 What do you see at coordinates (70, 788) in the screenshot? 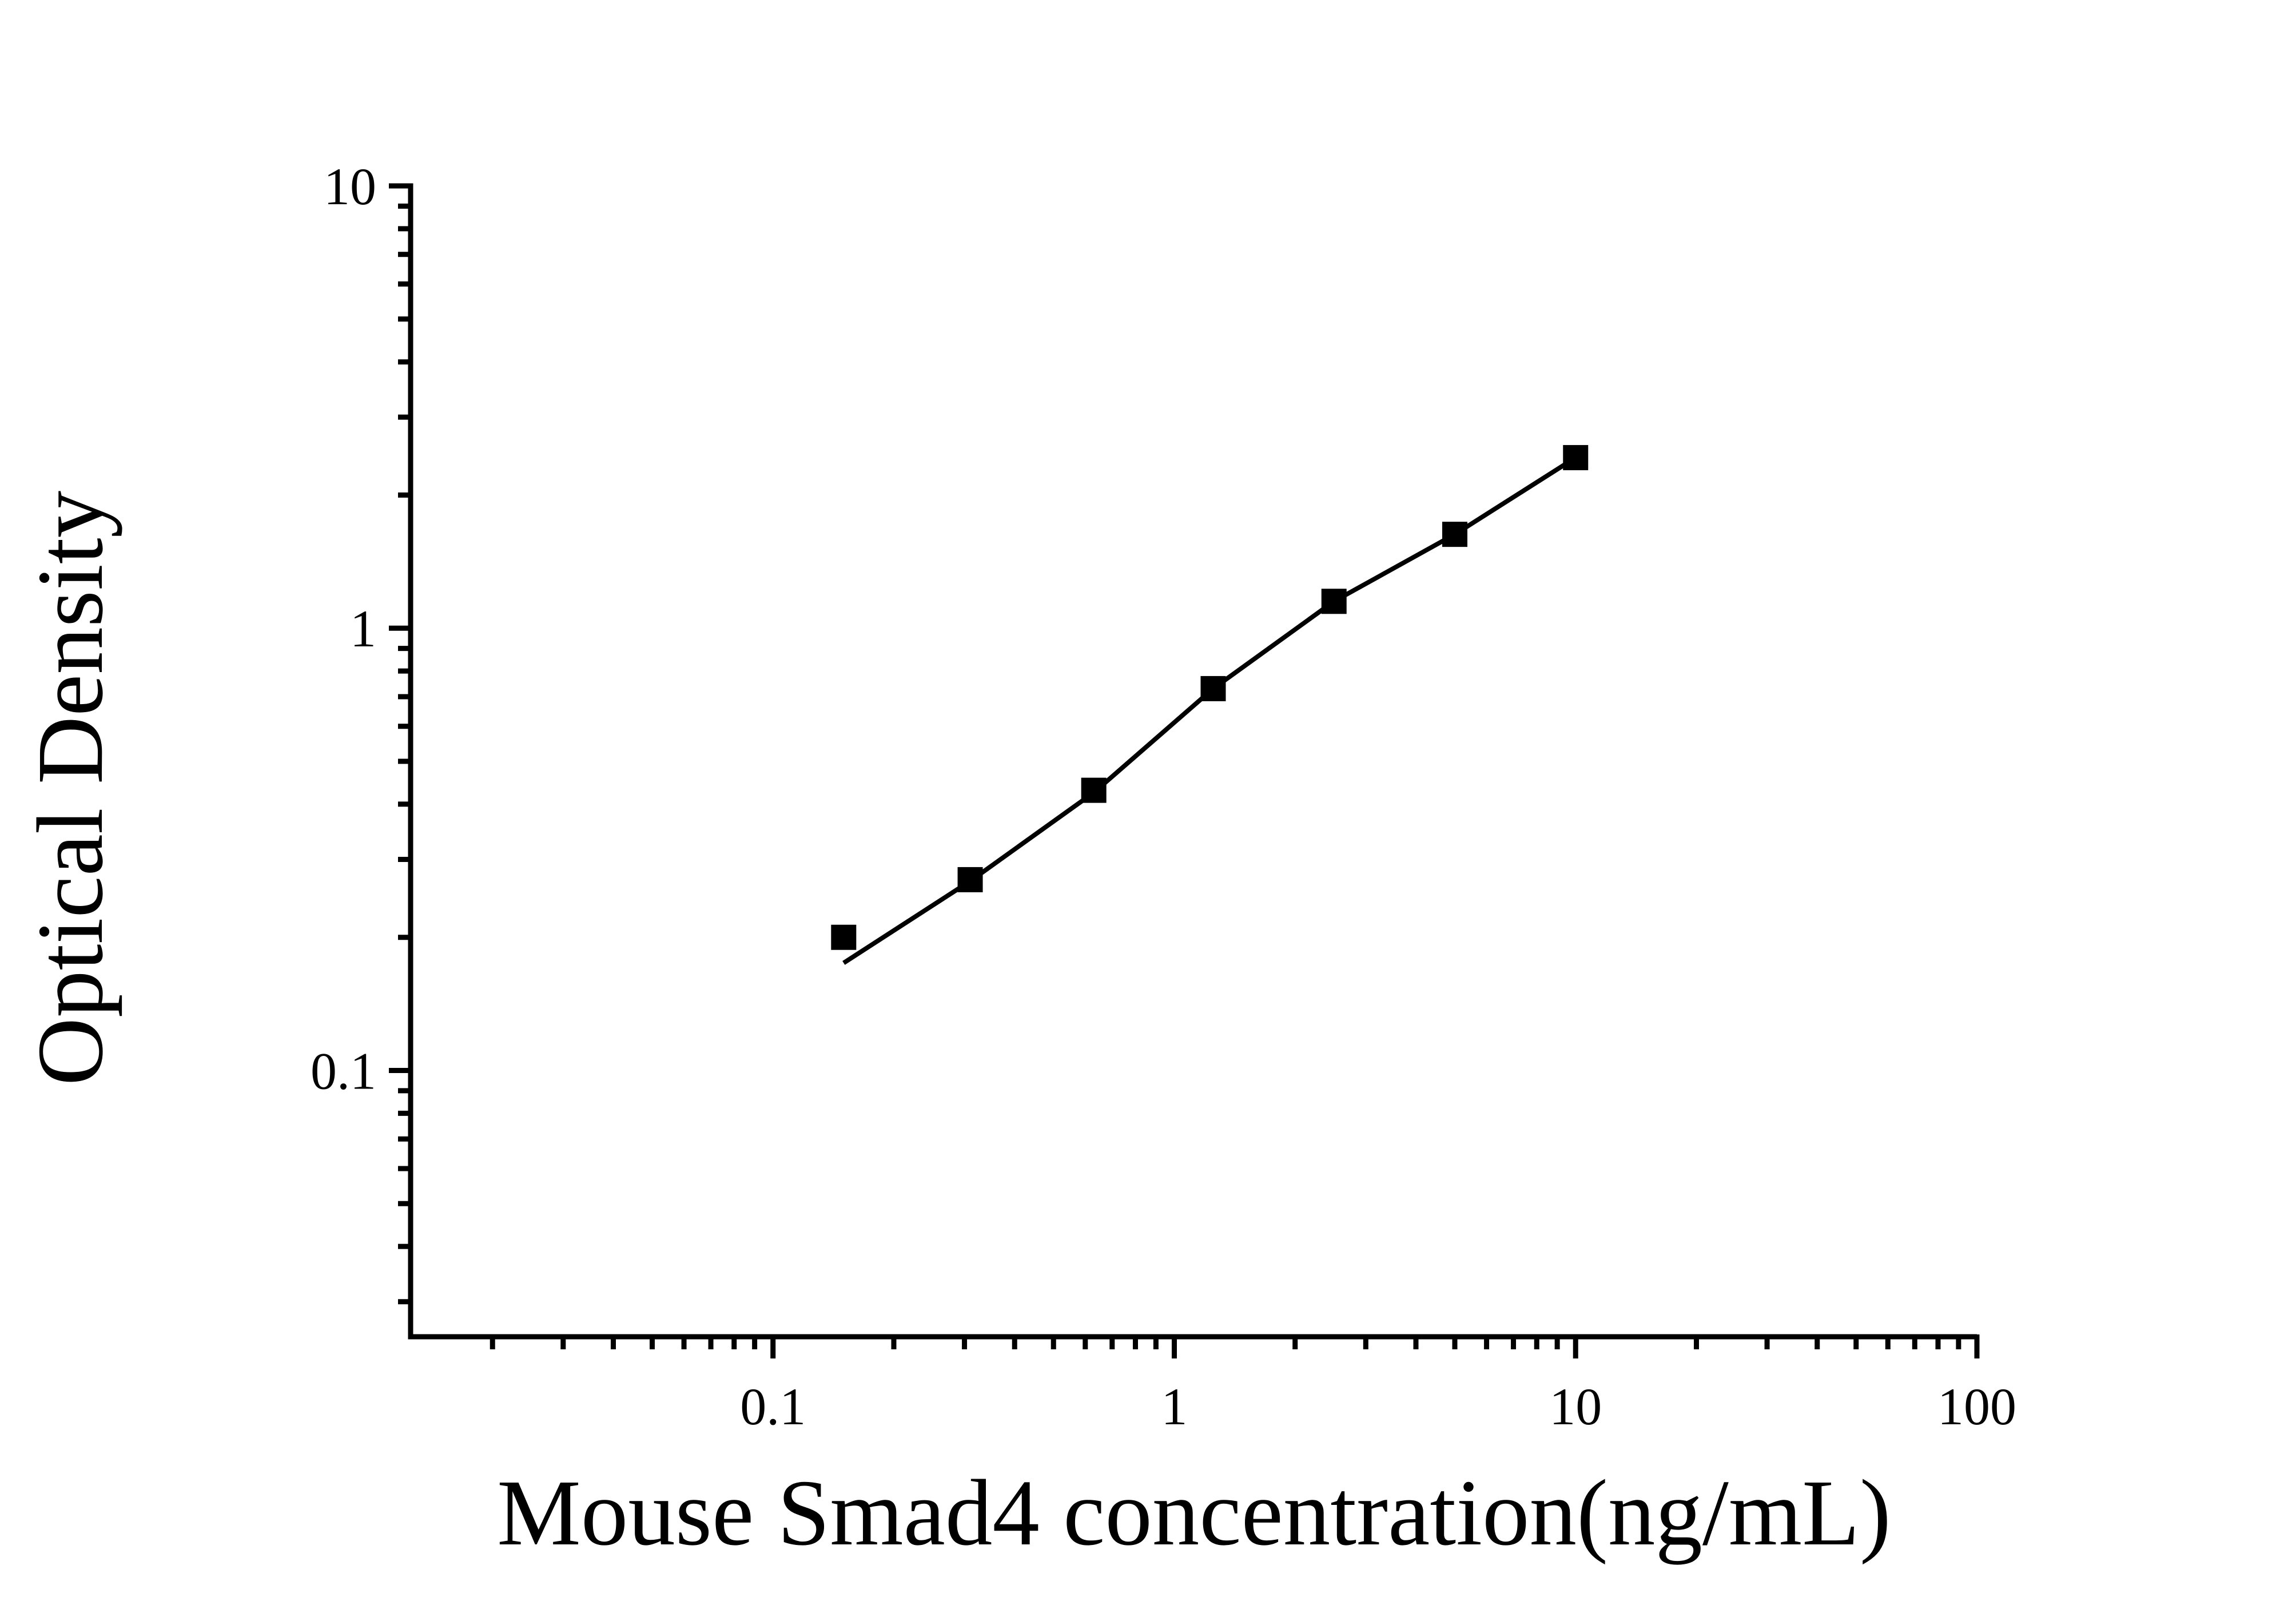
I see `y-axis-title: Optical Density` at bounding box center [70, 788].